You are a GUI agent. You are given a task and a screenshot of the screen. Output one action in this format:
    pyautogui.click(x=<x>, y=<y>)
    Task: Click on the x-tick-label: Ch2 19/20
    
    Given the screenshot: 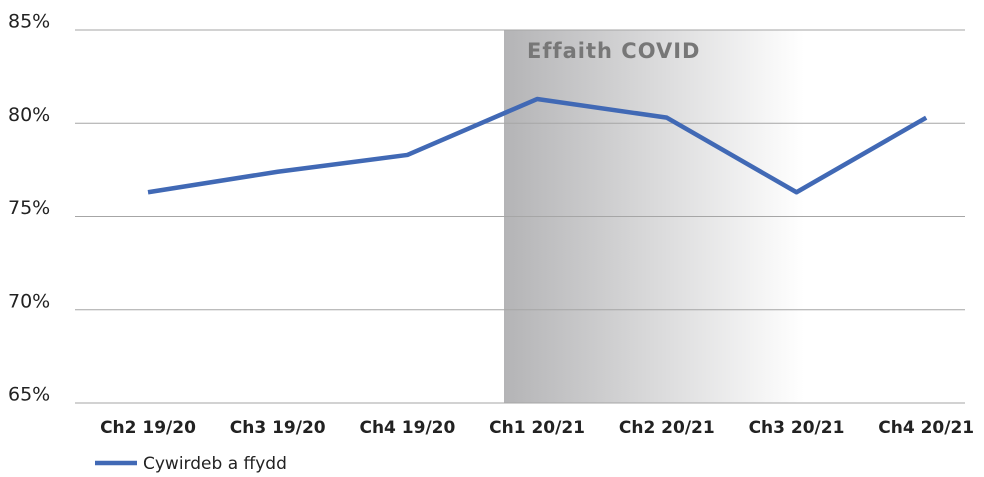 What is the action you would take?
    pyautogui.click(x=148, y=428)
    